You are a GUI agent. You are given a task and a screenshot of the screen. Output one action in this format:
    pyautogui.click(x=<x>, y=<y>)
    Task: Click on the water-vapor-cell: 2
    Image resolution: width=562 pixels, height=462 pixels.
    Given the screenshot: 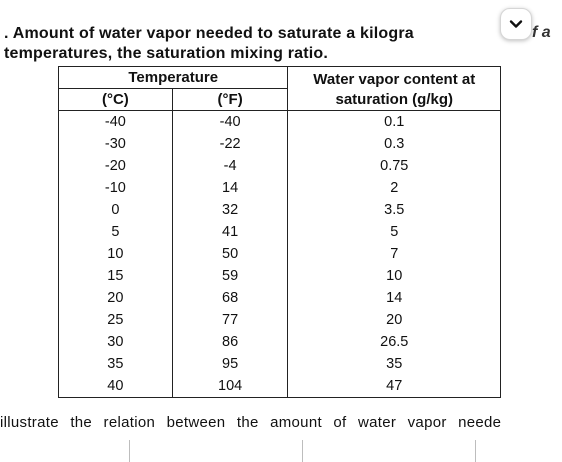 What is the action you would take?
    pyautogui.click(x=394, y=188)
    